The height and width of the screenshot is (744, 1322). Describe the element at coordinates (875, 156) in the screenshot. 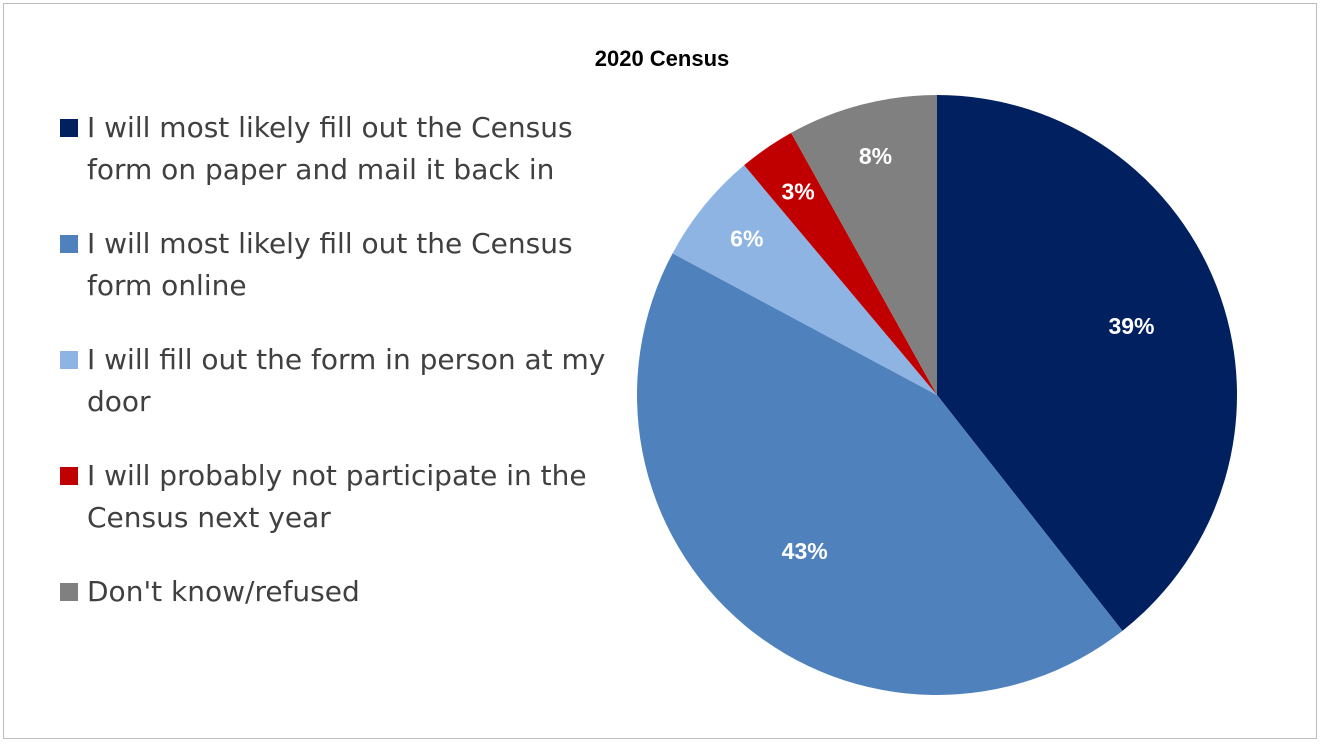

I see `data-label-dont-know: 8%` at that location.